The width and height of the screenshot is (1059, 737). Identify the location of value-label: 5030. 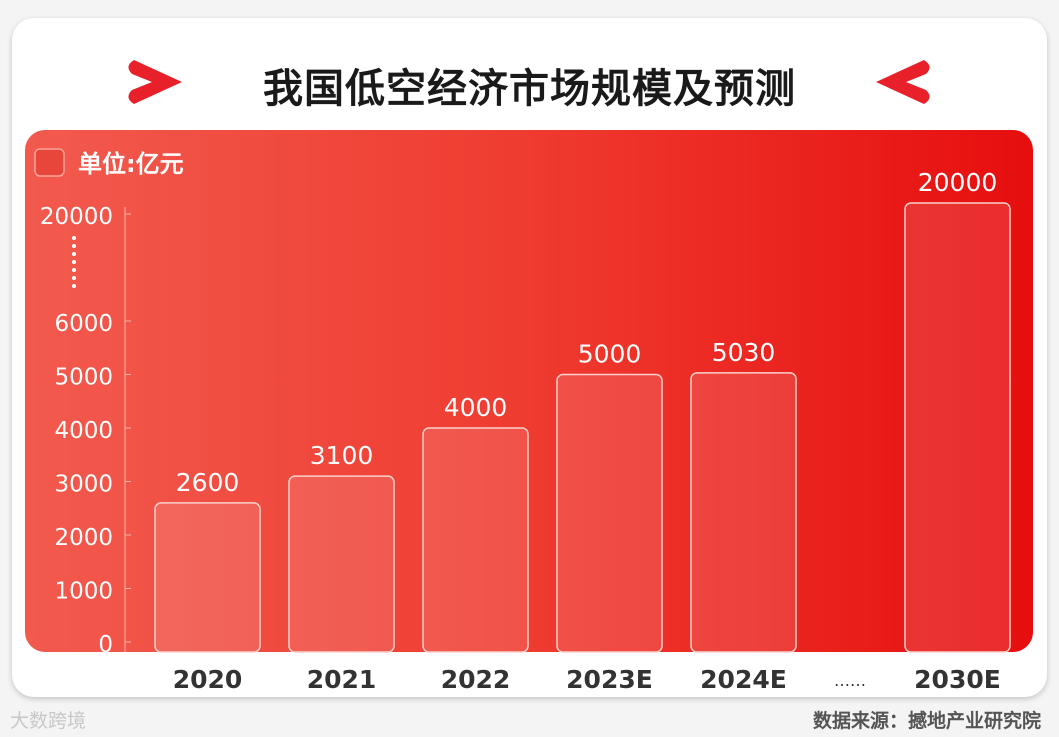
(744, 352).